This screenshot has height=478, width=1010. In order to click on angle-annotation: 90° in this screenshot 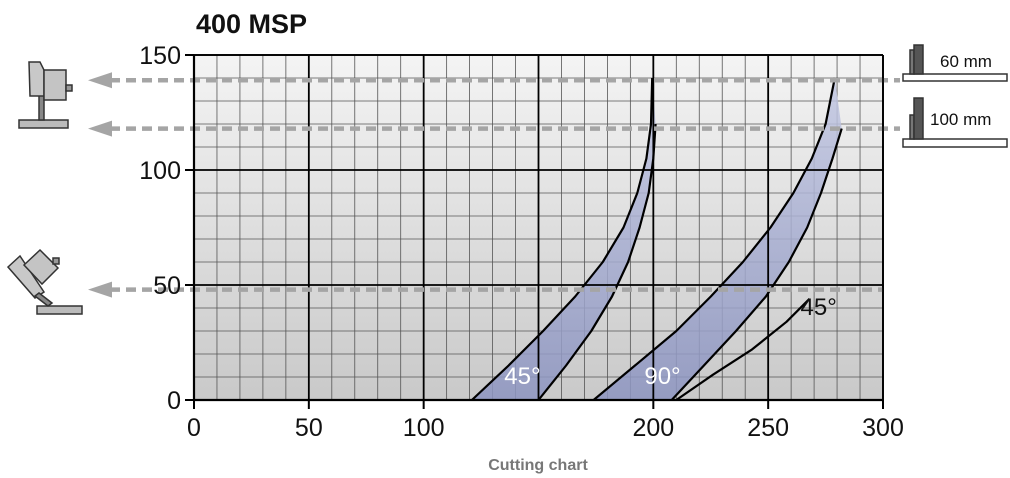, I will do `click(662, 376)`.